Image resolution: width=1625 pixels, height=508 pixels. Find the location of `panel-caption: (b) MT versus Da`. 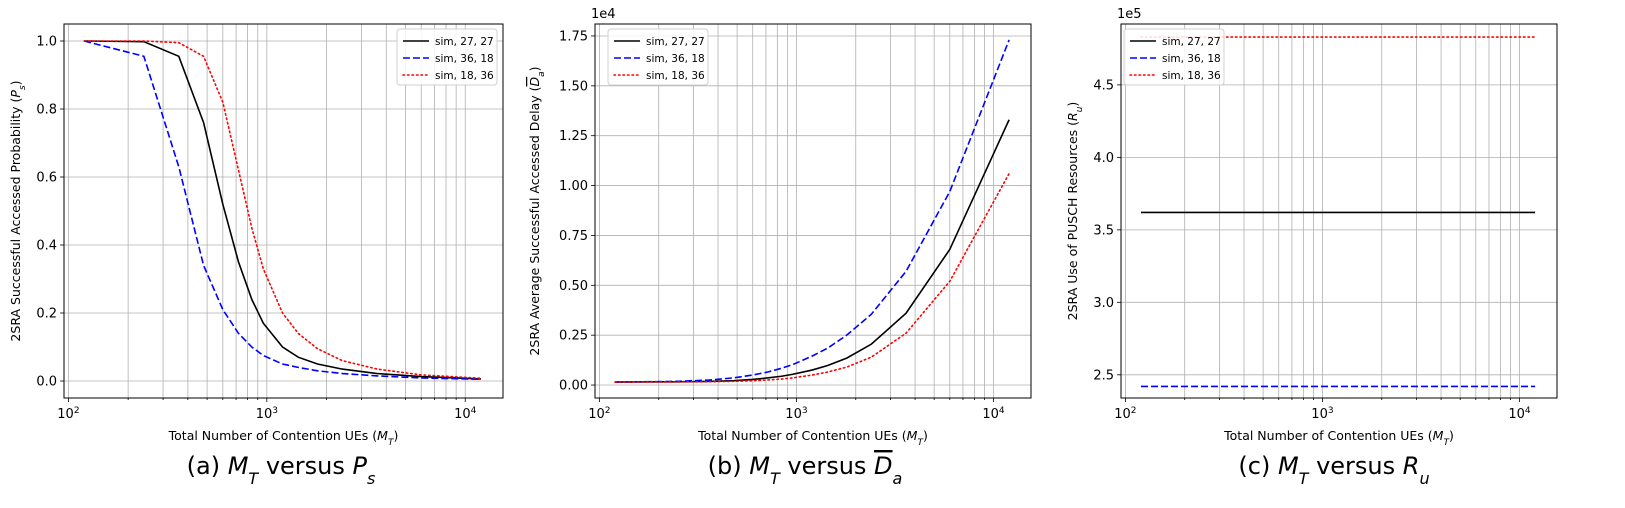

panel-caption: (b) MT versus Da is located at coordinates (805, 470).